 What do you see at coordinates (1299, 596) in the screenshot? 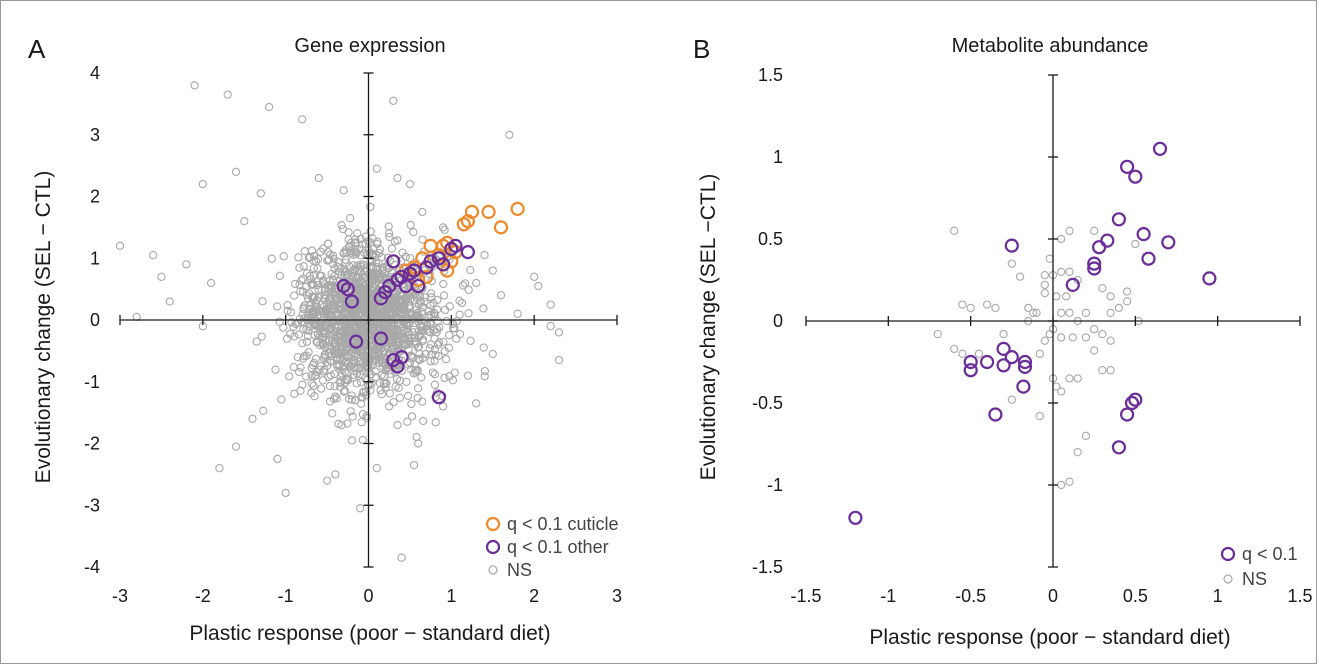
I see `x-tick-label: 1.5` at bounding box center [1299, 596].